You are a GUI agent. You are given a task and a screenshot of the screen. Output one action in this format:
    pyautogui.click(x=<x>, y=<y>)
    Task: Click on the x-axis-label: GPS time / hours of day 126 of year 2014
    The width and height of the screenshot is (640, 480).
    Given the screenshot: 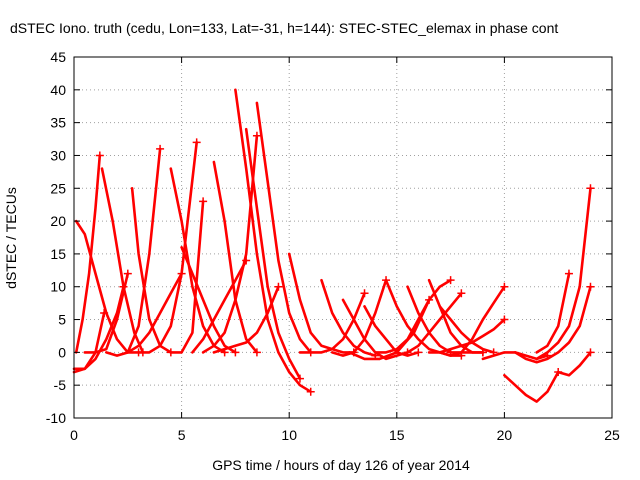 What is the action you would take?
    pyautogui.click(x=341, y=465)
    